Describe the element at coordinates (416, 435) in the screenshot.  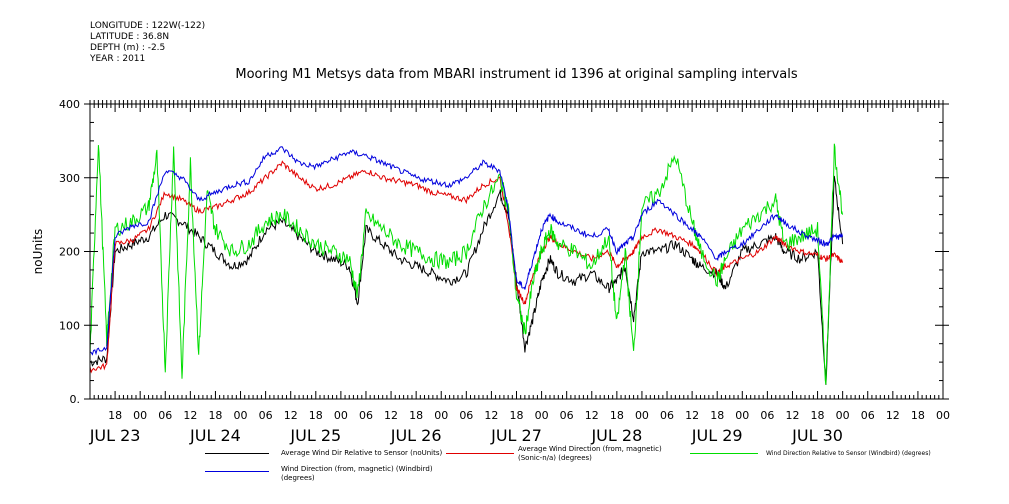
I see `x-day-label: JUL 26` at that location.